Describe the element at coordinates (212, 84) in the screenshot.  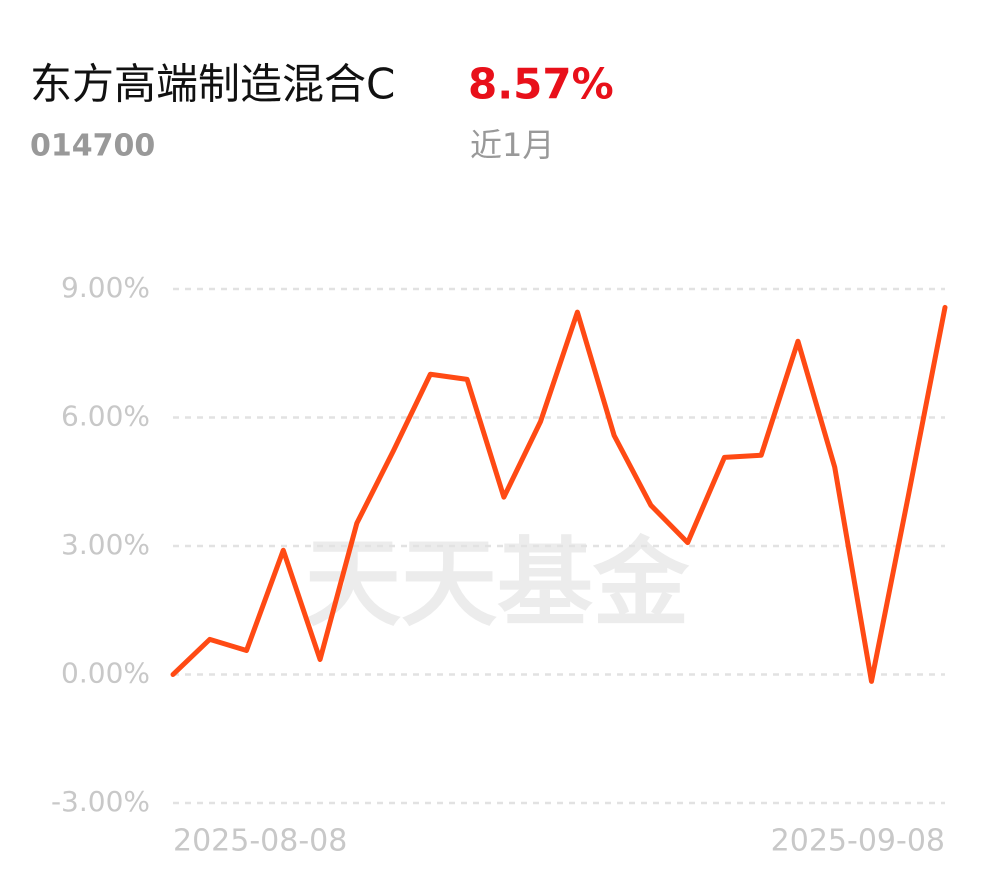
I see `fund-title: 东方高端制造混合C` at that location.